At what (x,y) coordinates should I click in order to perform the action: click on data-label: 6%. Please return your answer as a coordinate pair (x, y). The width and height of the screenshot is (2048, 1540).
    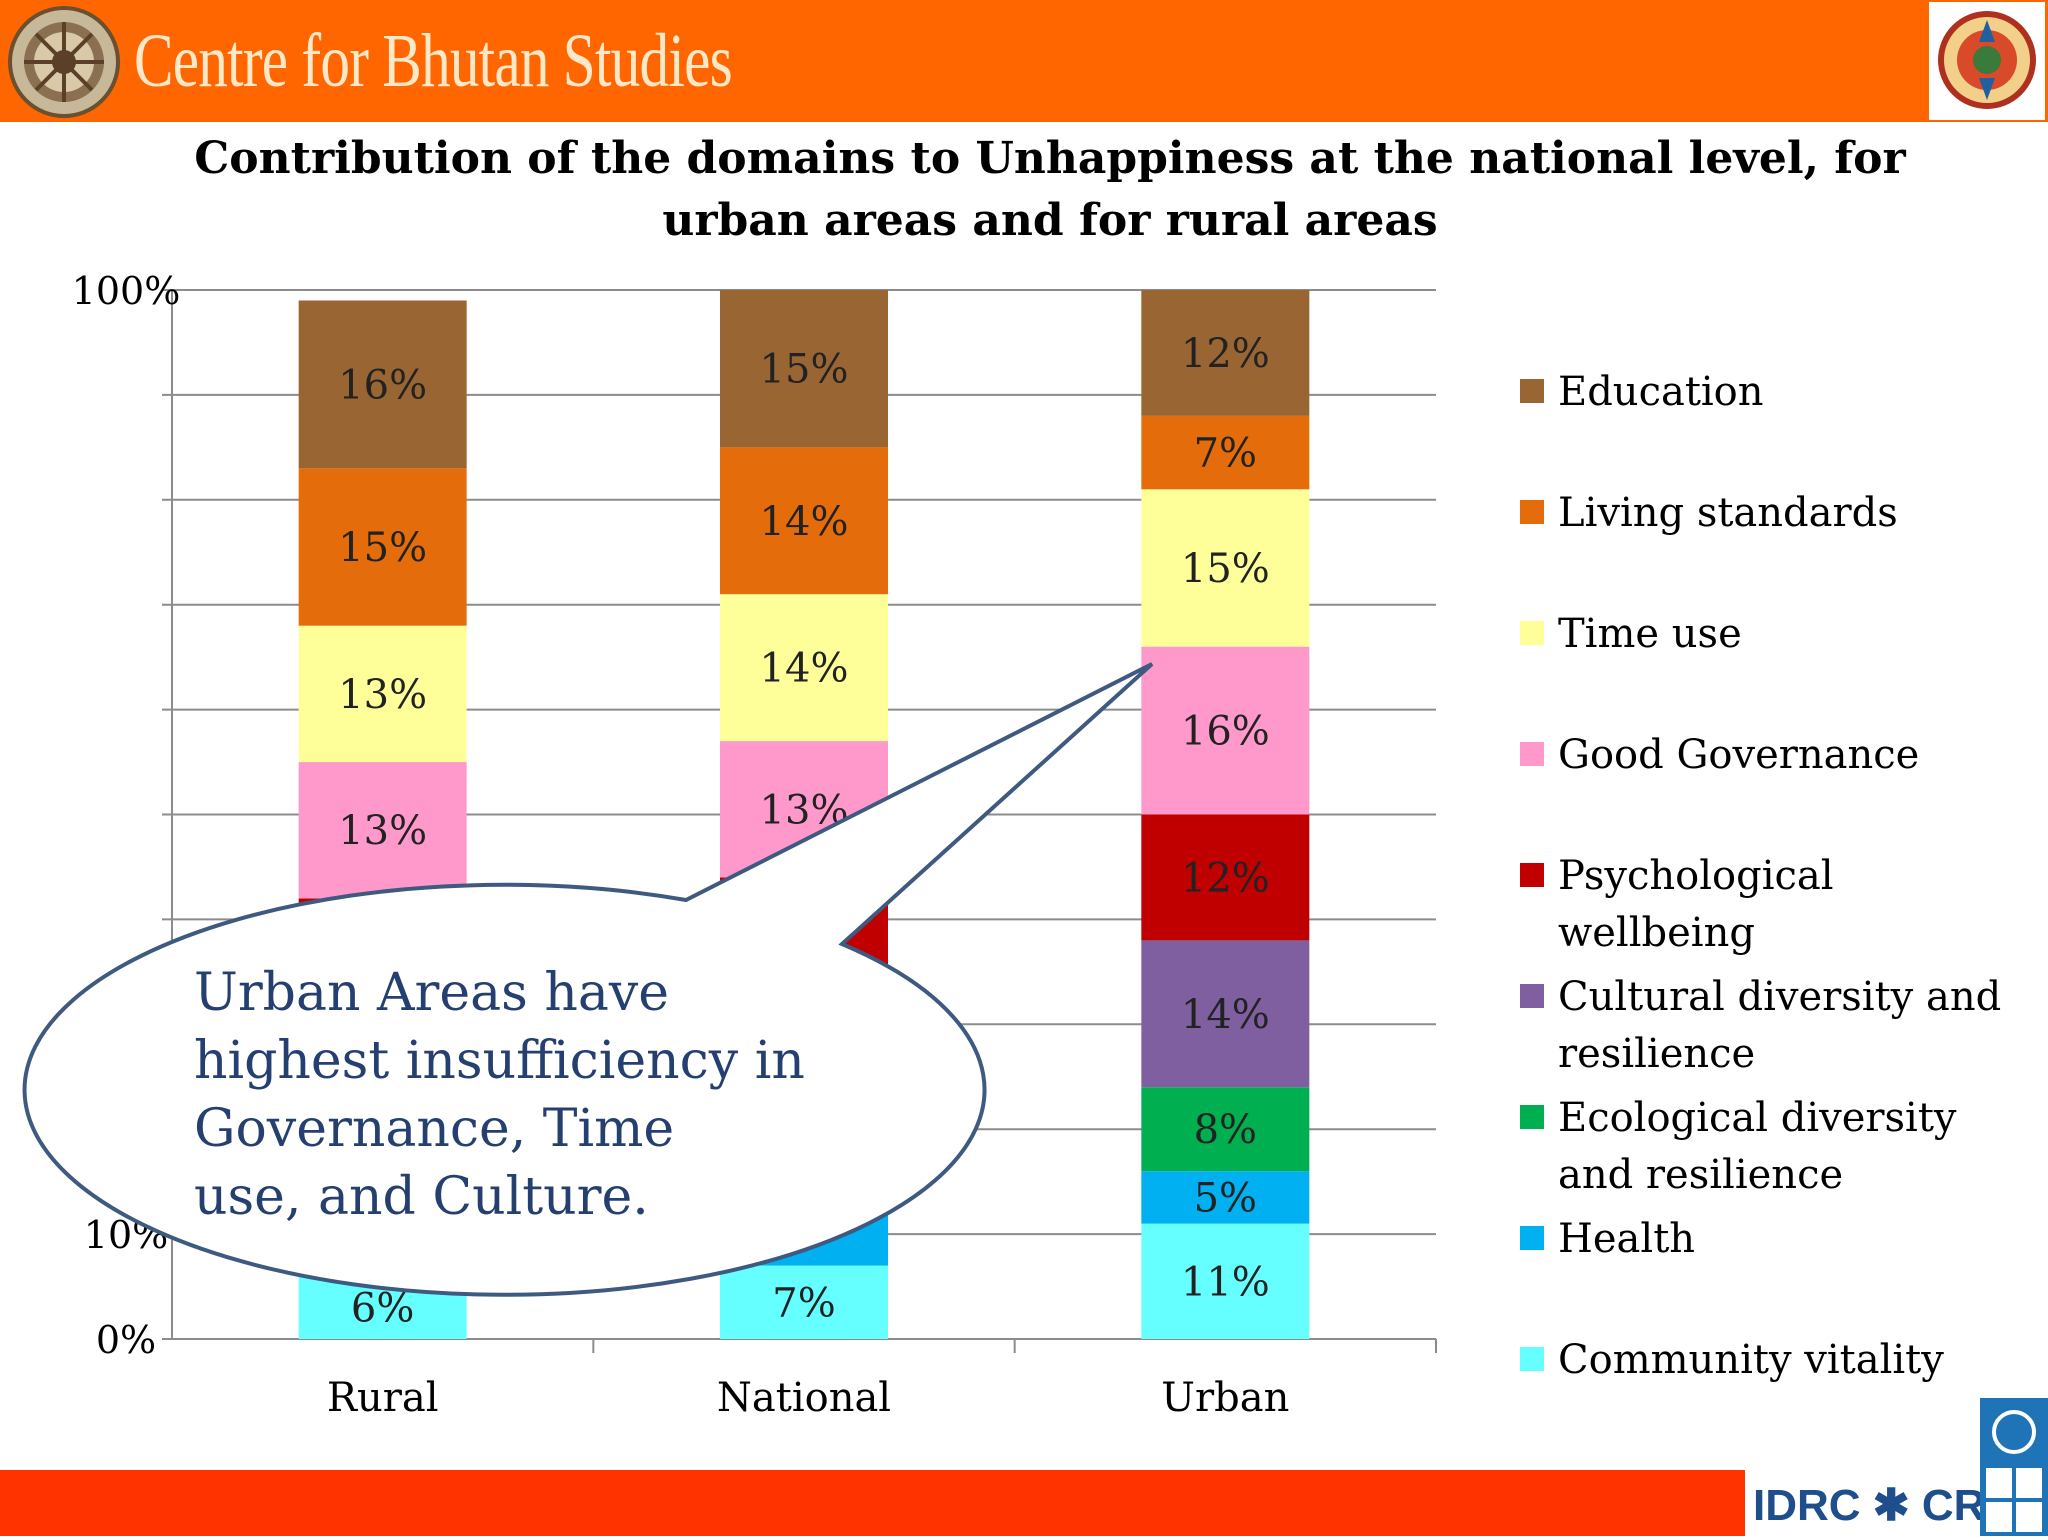
    Looking at the image, I should click on (382, 1309).